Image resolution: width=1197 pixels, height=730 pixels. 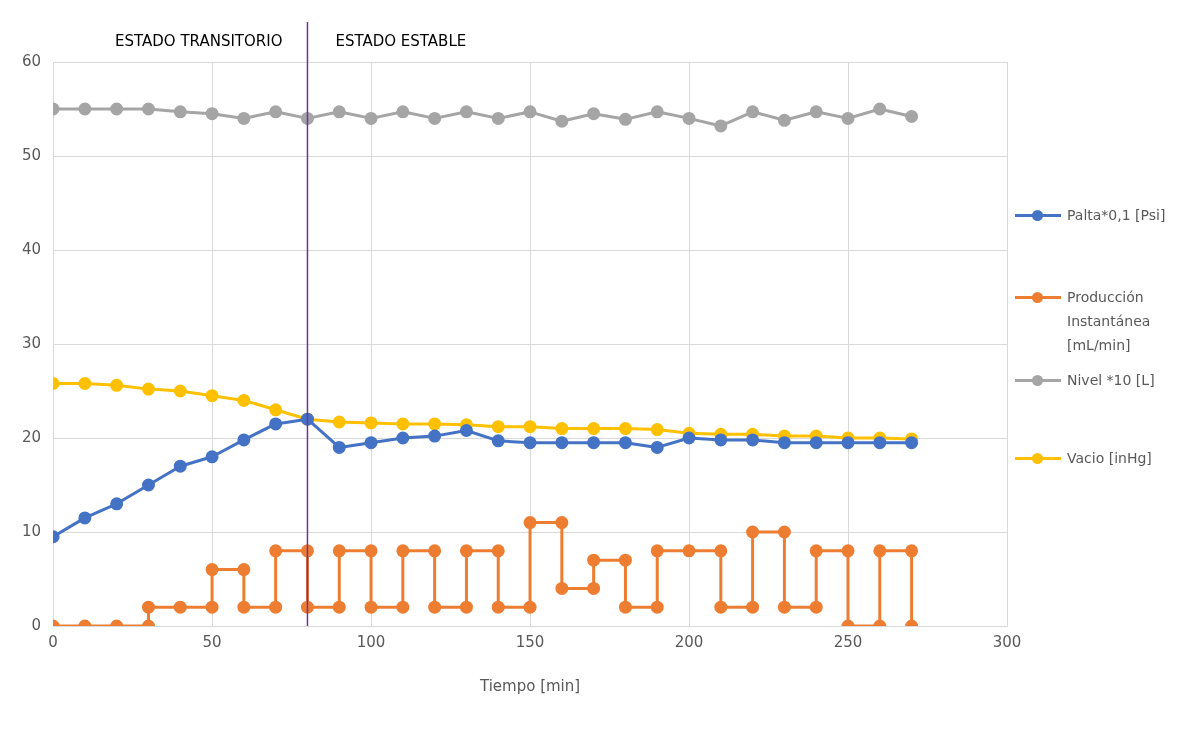 What do you see at coordinates (1111, 380) in the screenshot?
I see `legend-label: Nivel *10 [L]` at bounding box center [1111, 380].